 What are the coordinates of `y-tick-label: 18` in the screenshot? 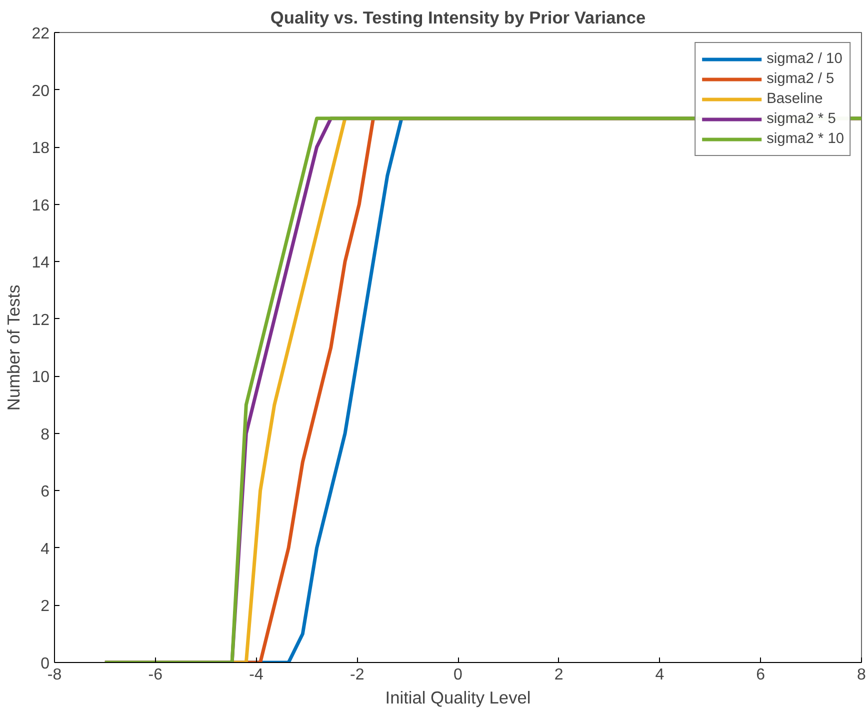 It's located at (41, 149).